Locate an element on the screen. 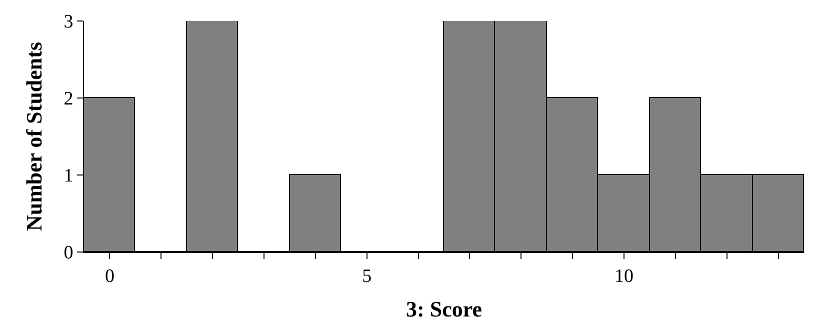  x-axis-title: 3: Score is located at coordinates (444, 309).